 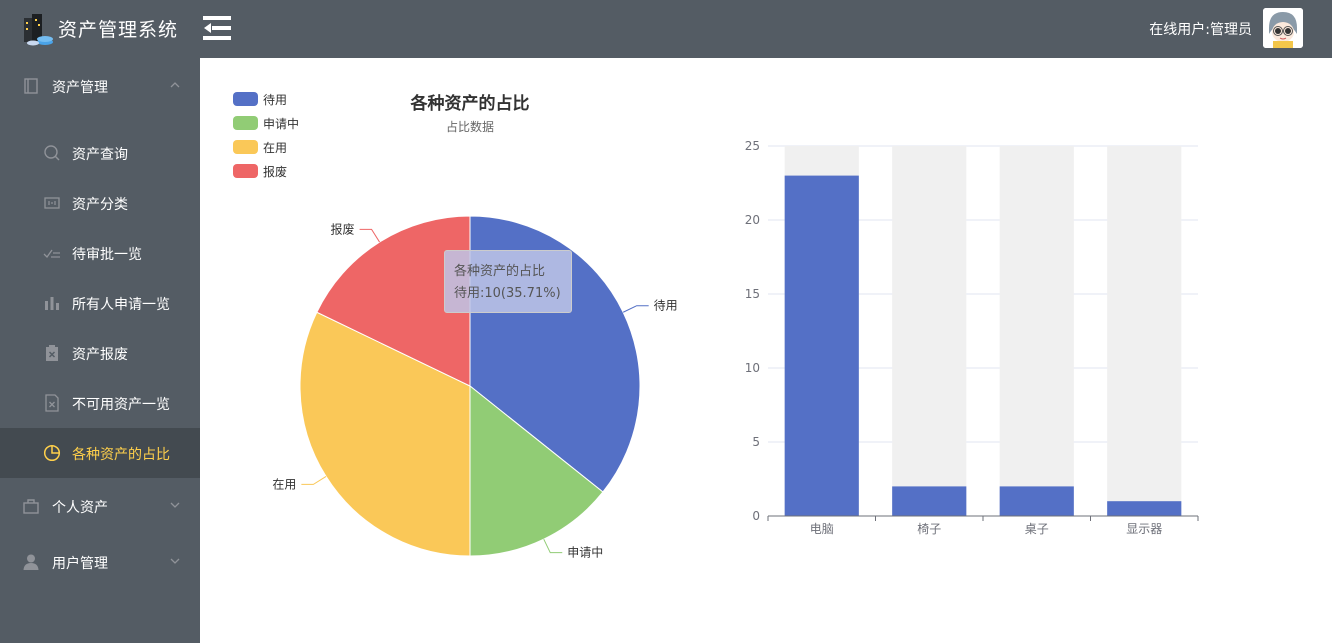 I want to click on bar-y-tick-label: 15, so click(x=752, y=294).